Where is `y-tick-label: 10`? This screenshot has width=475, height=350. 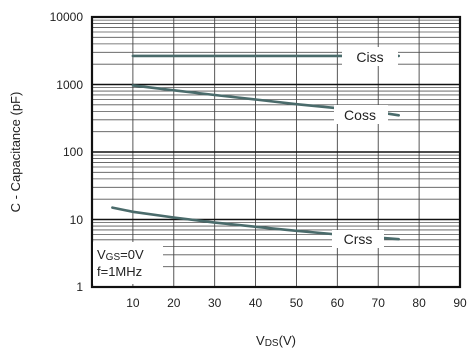
y-tick-label: 10 is located at coordinates (77, 220).